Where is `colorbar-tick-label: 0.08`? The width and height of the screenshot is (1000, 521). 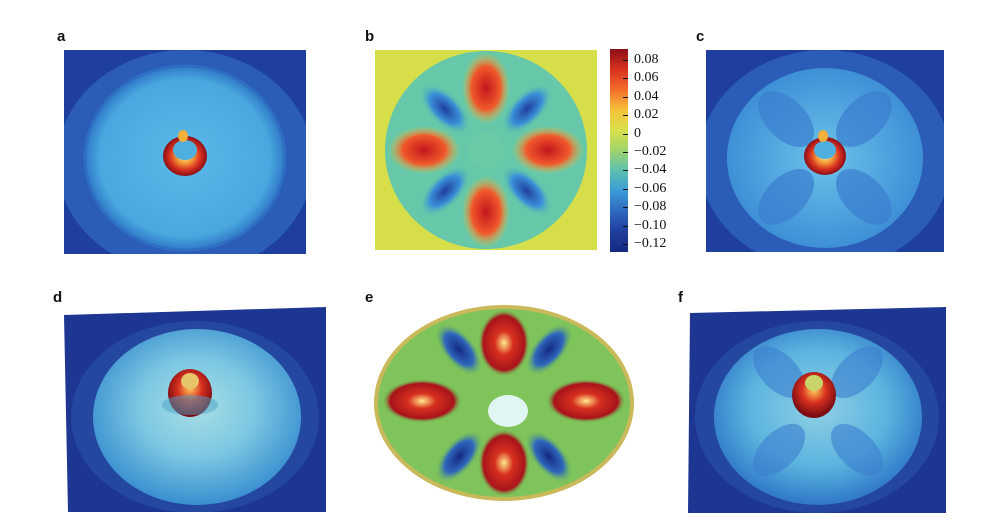 colorbar-tick-label: 0.08 is located at coordinates (646, 59).